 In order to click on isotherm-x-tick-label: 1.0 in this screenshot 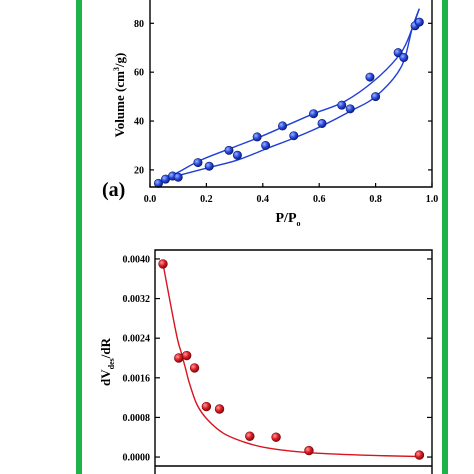, I will do `click(432, 199)`.